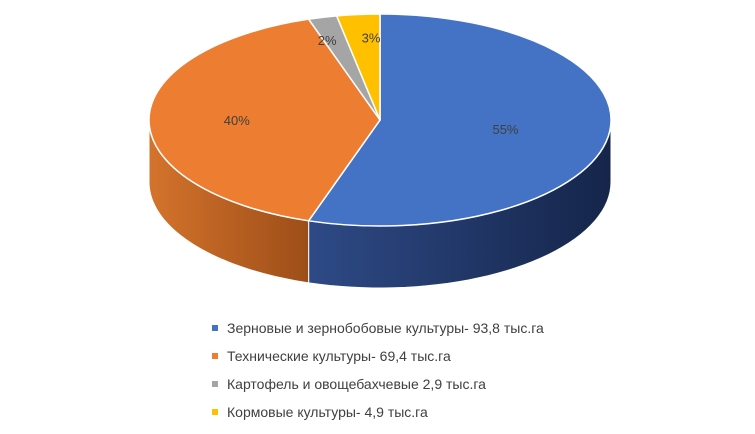 Image resolution: width=755 pixels, height=434 pixels. Describe the element at coordinates (358, 67) in the screenshot. I see `pie-slice-fodder` at that location.